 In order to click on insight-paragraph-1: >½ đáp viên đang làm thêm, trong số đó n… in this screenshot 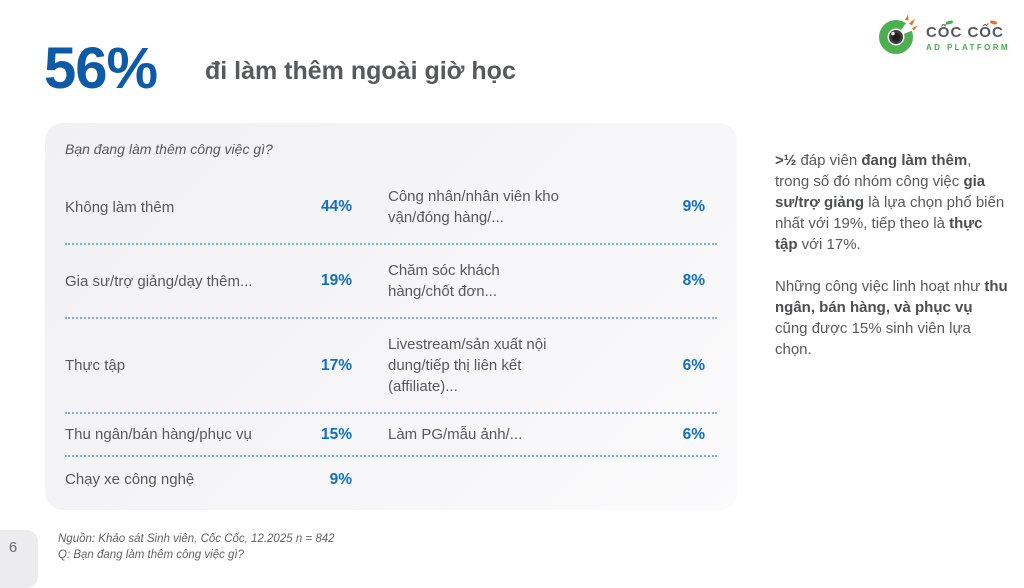, I will do `click(891, 202)`.